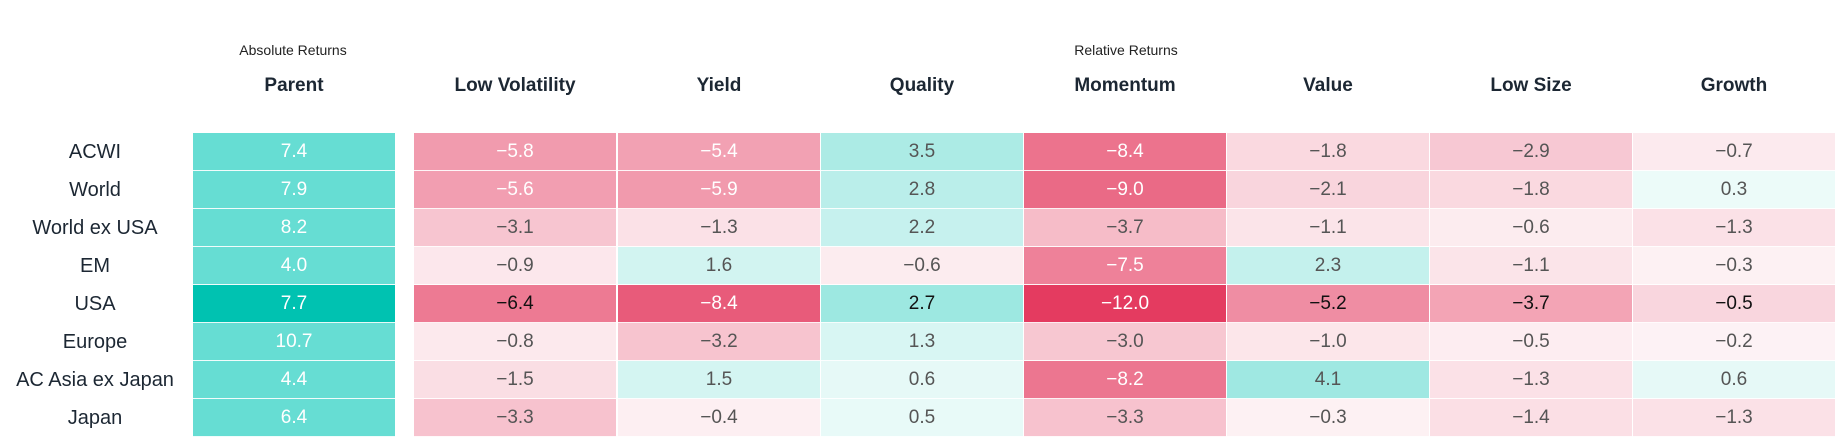 This screenshot has width=1842, height=440. What do you see at coordinates (515, 342) in the screenshot?
I see `heatmap-cell: −0.8` at bounding box center [515, 342].